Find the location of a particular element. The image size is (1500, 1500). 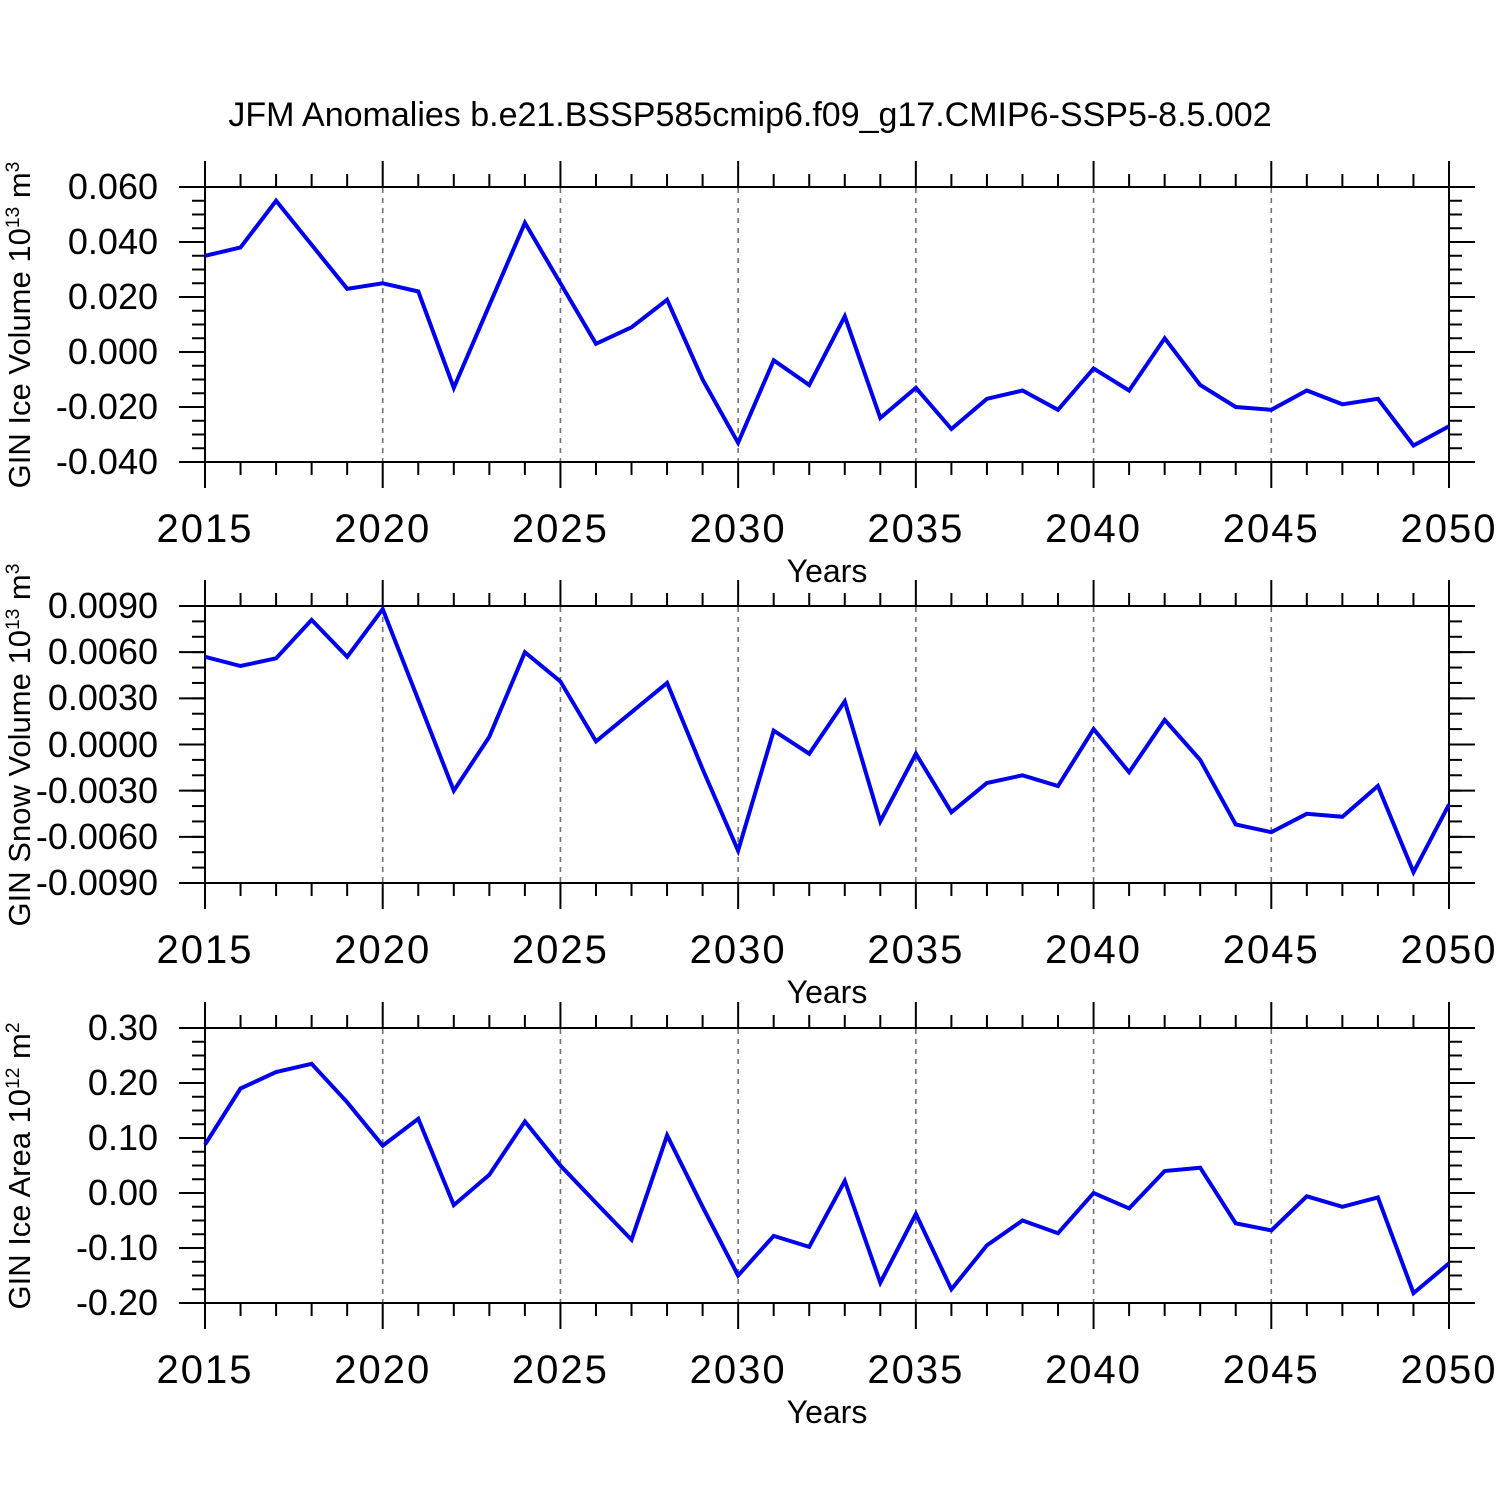

y-tick-label: 0.0090 is located at coordinates (102, 605).